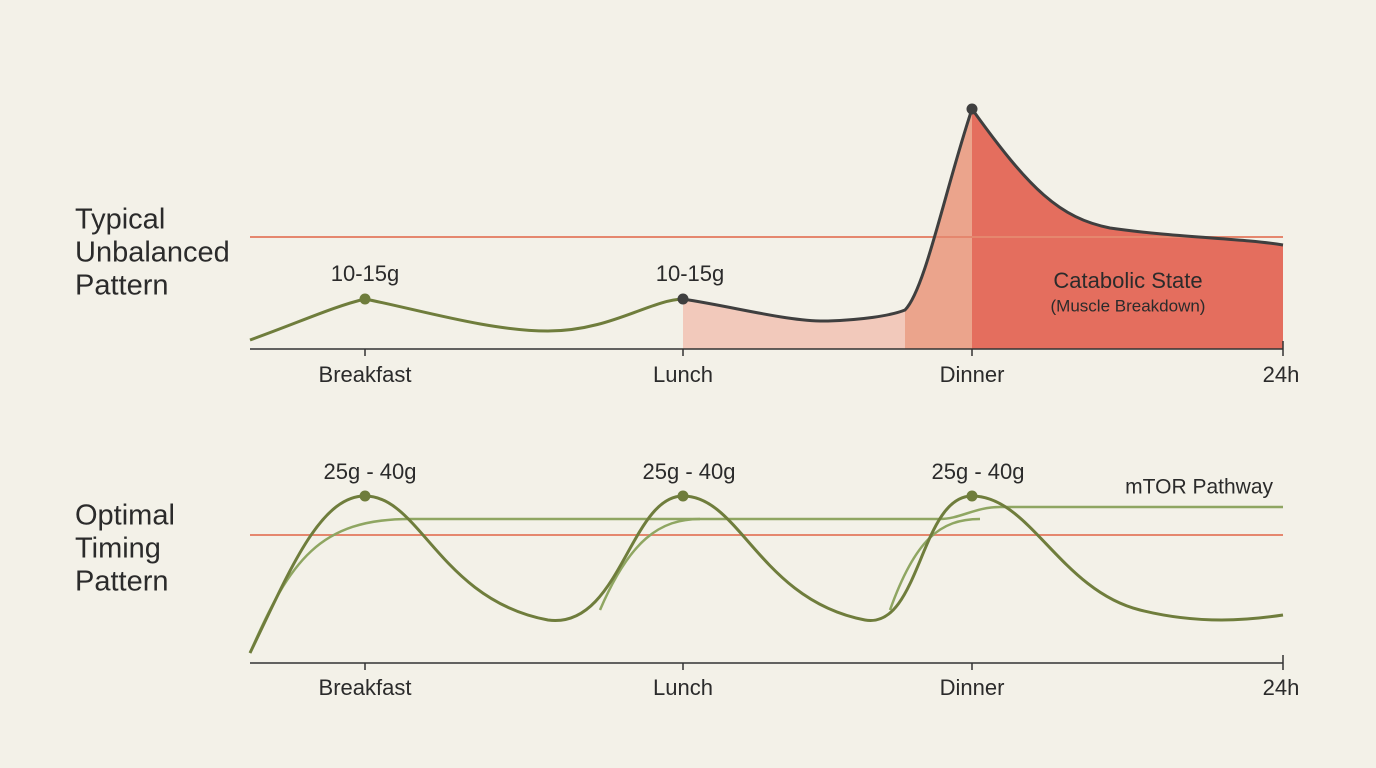 Image resolution: width=1376 pixels, height=768 pixels. I want to click on zone-title: Catabolic State, so click(1127, 280).